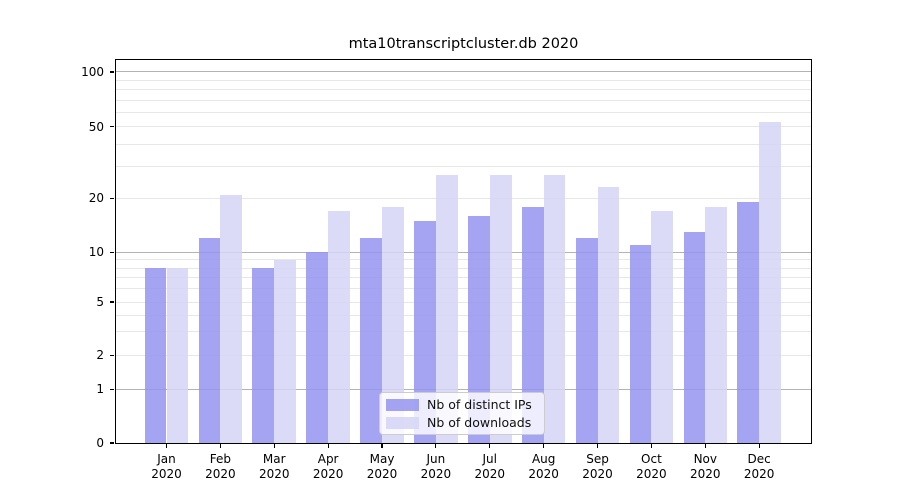 The image size is (900, 500). I want to click on x-tick-label-apr: Apr 2020, so click(328, 466).